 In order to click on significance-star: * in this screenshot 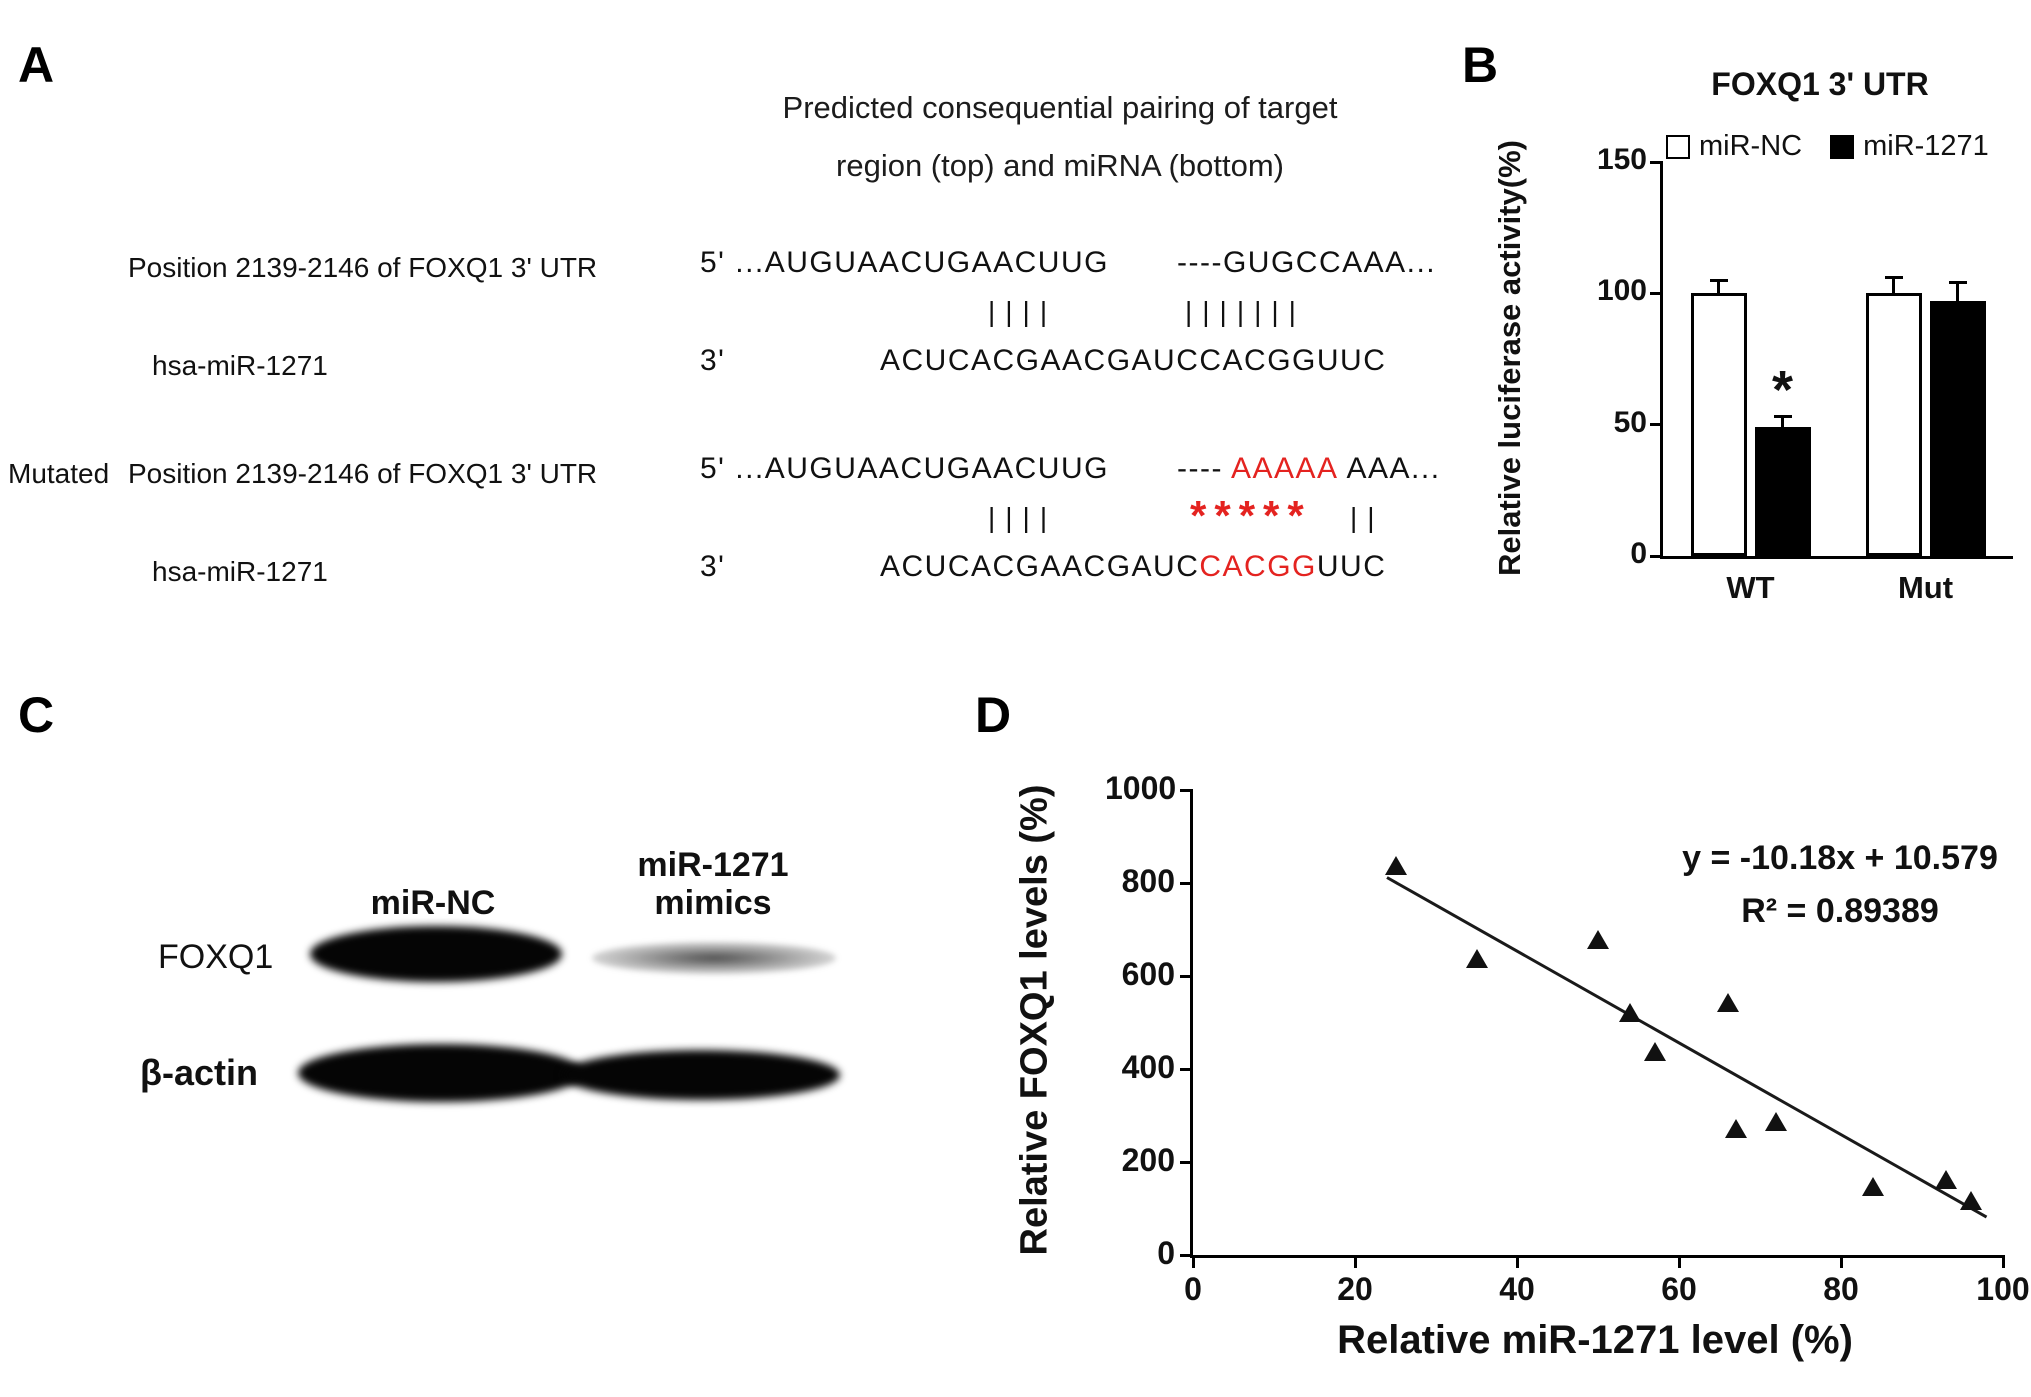, I will do `click(1782, 389)`.